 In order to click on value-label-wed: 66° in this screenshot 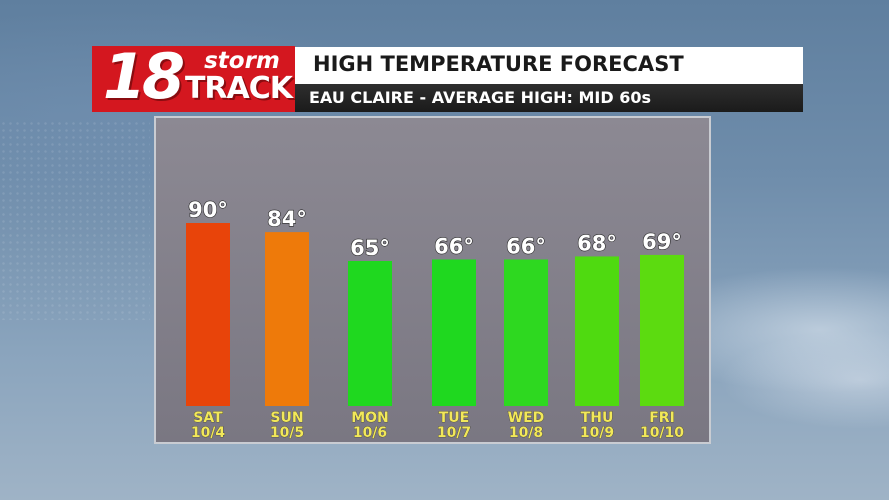, I will do `click(526, 246)`.